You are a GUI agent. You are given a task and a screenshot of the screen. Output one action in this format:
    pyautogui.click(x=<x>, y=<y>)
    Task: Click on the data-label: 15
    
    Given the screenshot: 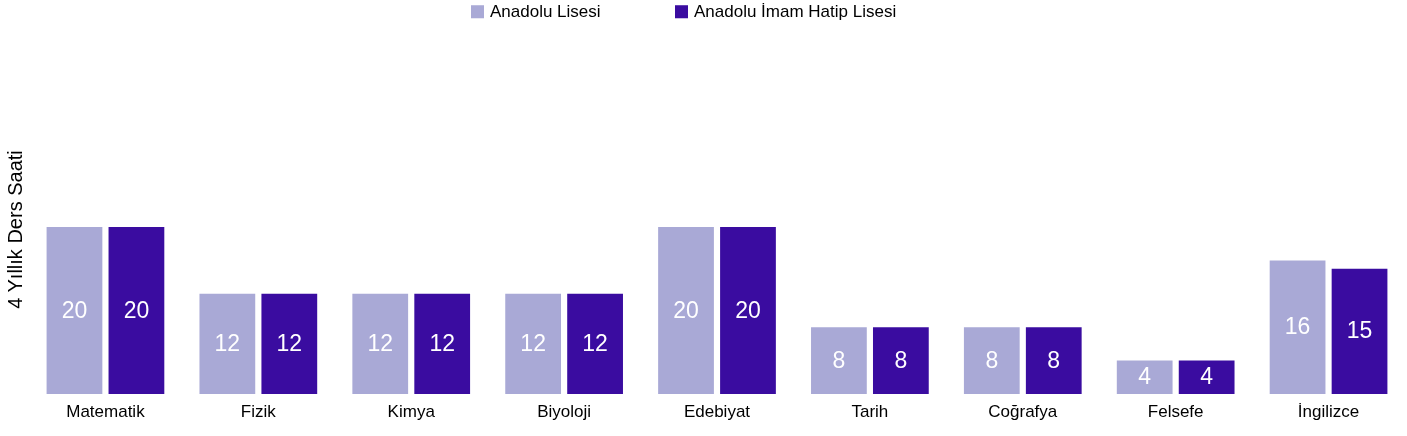 What is the action you would take?
    pyautogui.click(x=1359, y=330)
    